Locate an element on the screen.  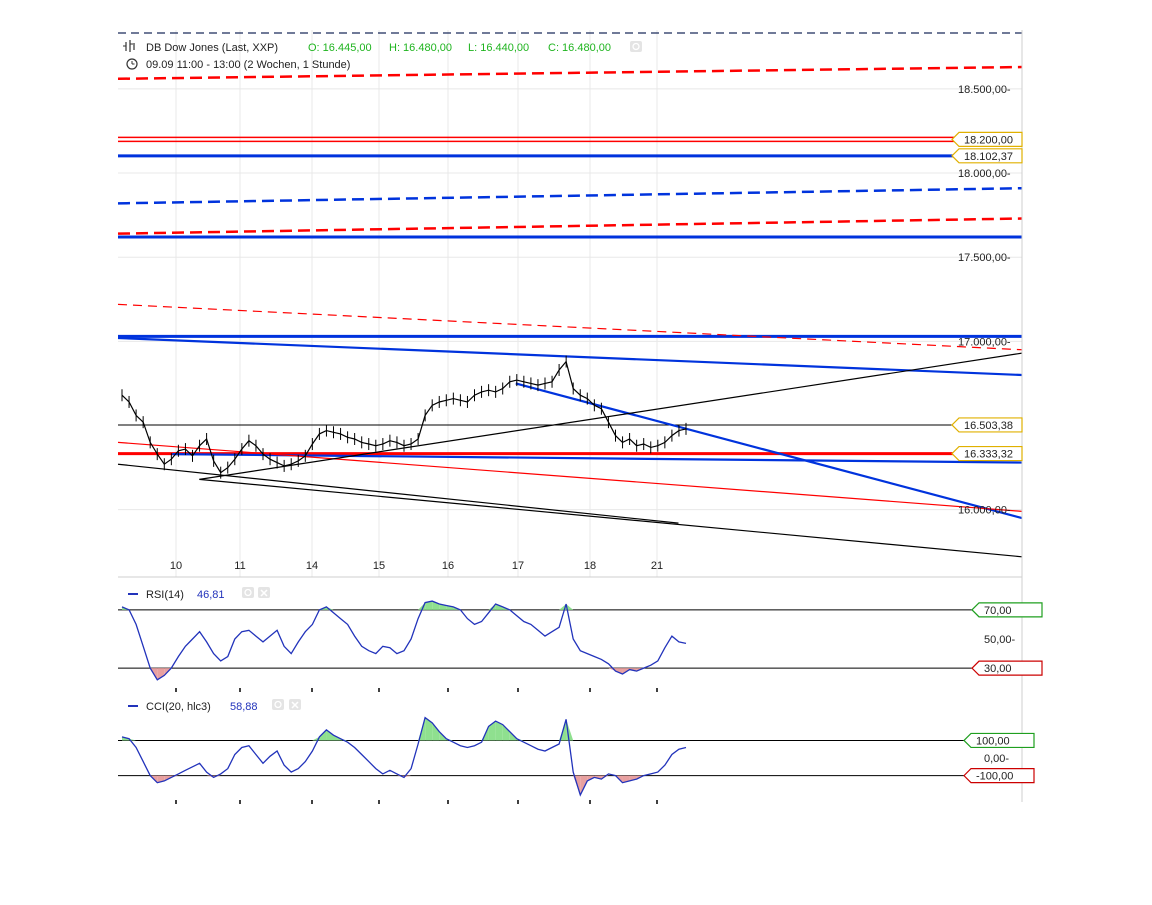
cci-title: CCI(20, hlc3) is located at coordinates (178, 707).